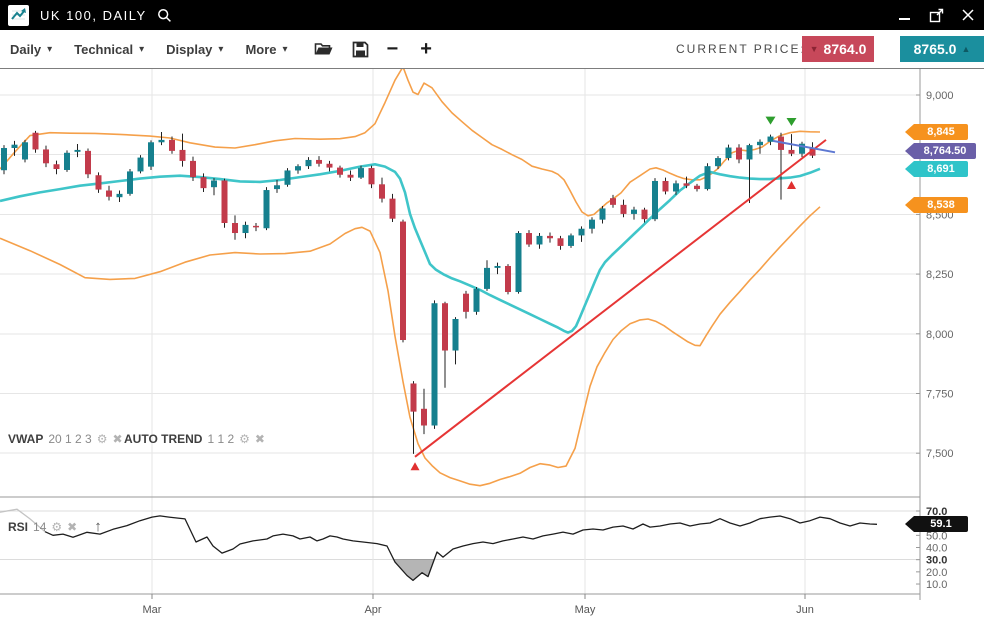  What do you see at coordinates (936, 549) in the screenshot?
I see `rsi-tick-label: 40.0` at bounding box center [936, 549].